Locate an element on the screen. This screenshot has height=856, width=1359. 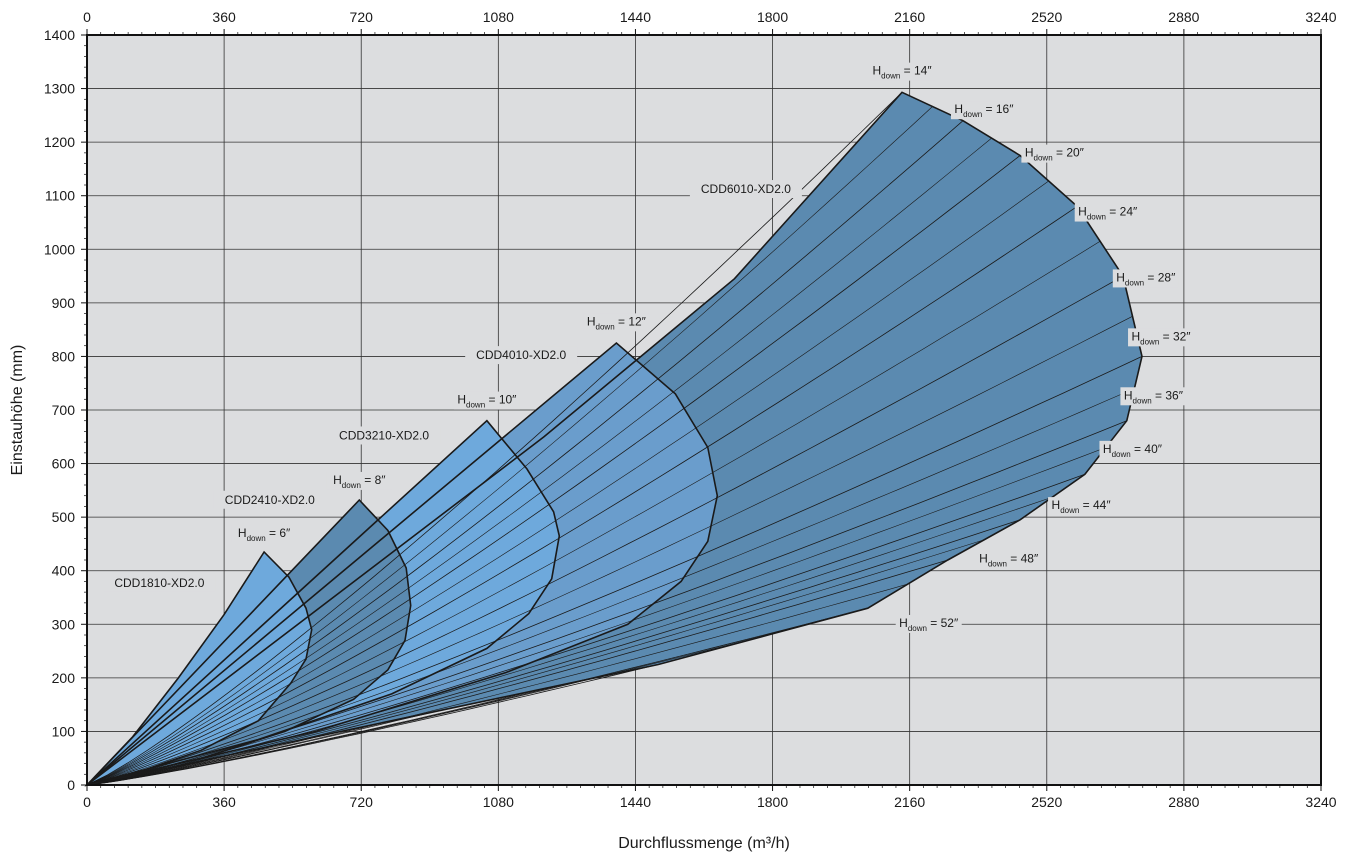
hdown-label: Hdown = 8″ is located at coordinates (359, 481).